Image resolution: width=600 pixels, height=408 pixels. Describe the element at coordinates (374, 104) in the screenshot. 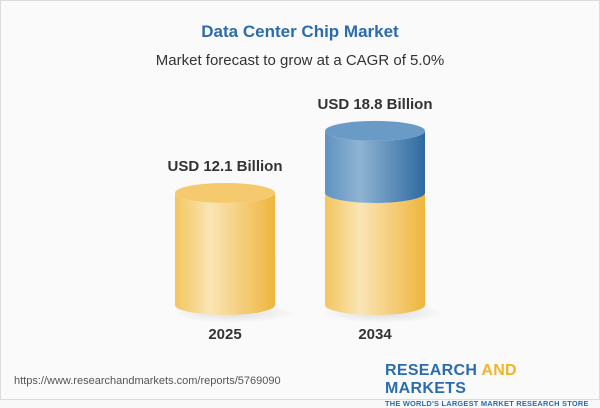

I see `data-label: USD 18.8 Billion` at that location.